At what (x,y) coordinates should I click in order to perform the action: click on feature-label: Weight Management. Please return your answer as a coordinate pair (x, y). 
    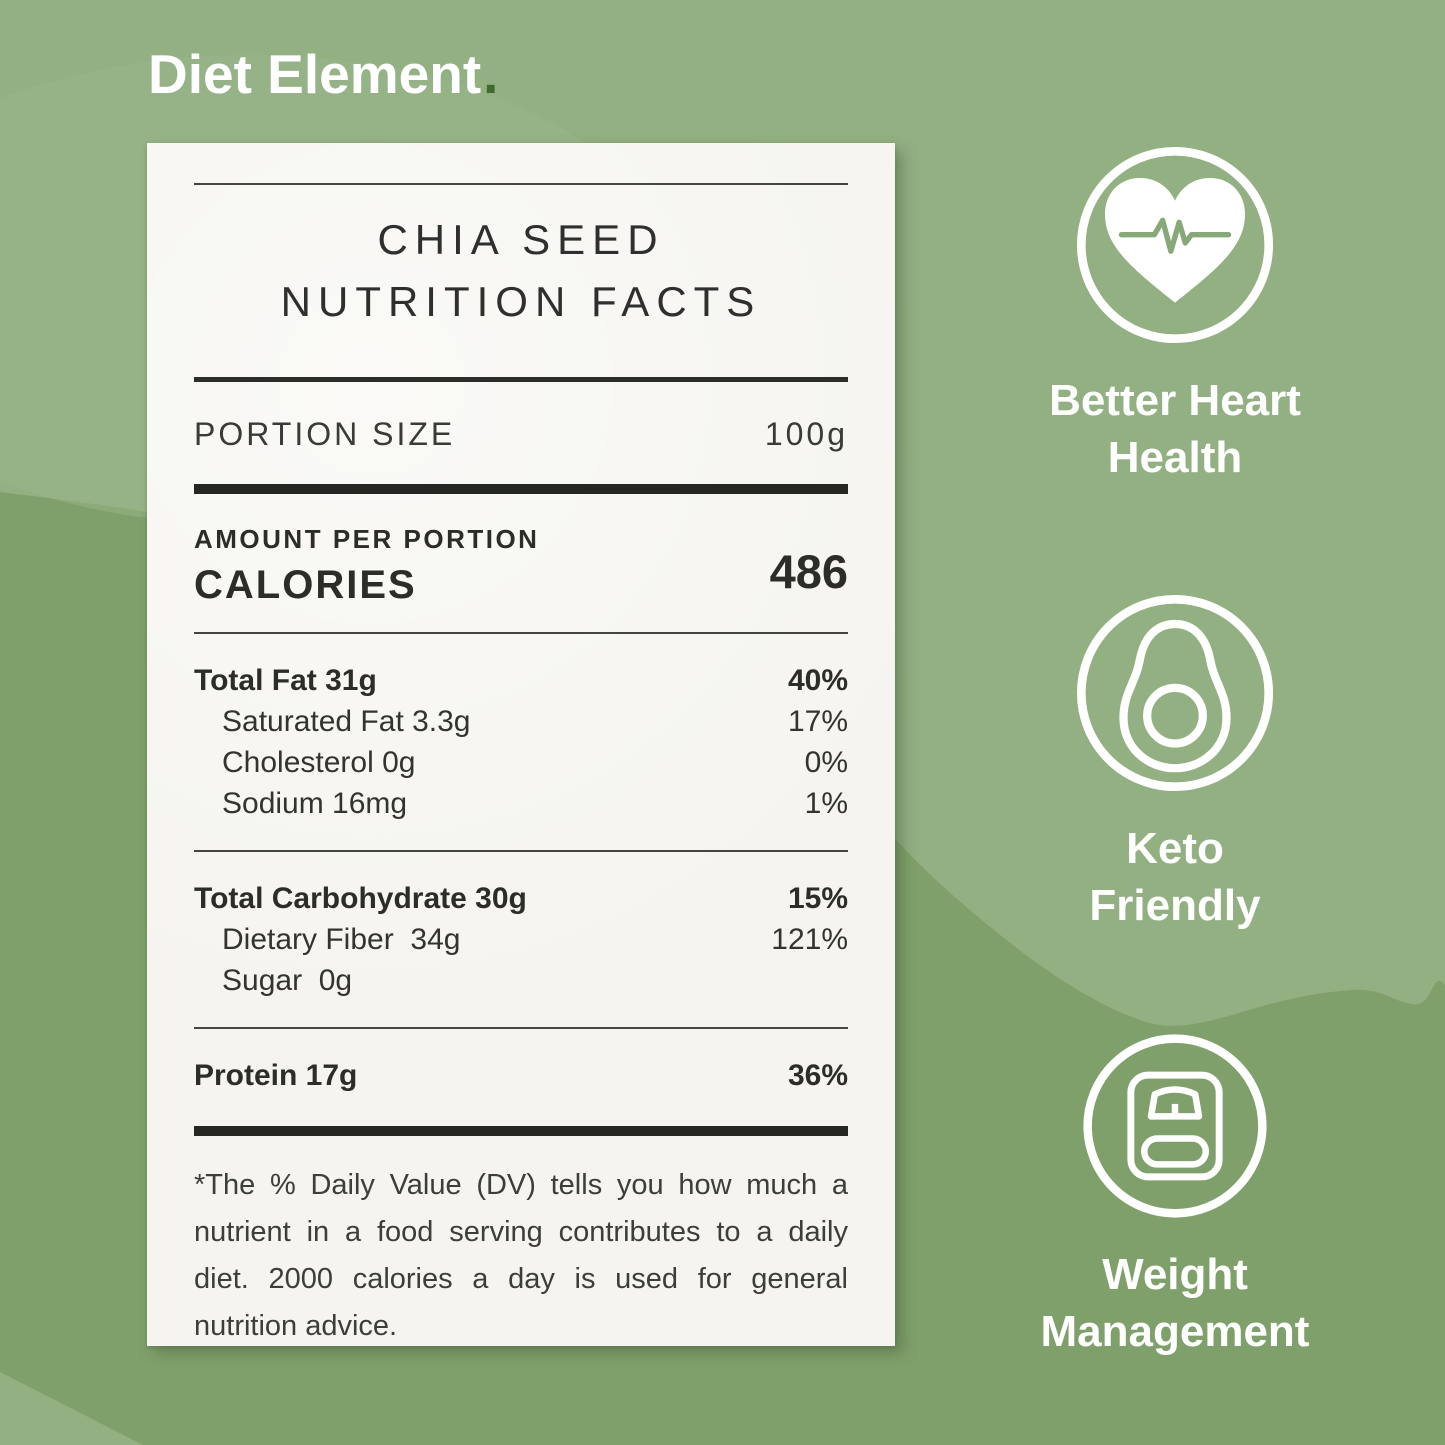
    Looking at the image, I should click on (1175, 1303).